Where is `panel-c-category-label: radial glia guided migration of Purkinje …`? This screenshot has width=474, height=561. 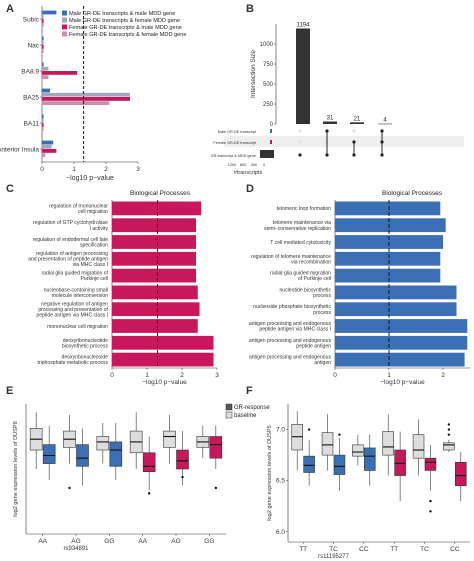
panel-c-category-label: radial glia guided migration of Purkinje … is located at coordinates (74, 277).